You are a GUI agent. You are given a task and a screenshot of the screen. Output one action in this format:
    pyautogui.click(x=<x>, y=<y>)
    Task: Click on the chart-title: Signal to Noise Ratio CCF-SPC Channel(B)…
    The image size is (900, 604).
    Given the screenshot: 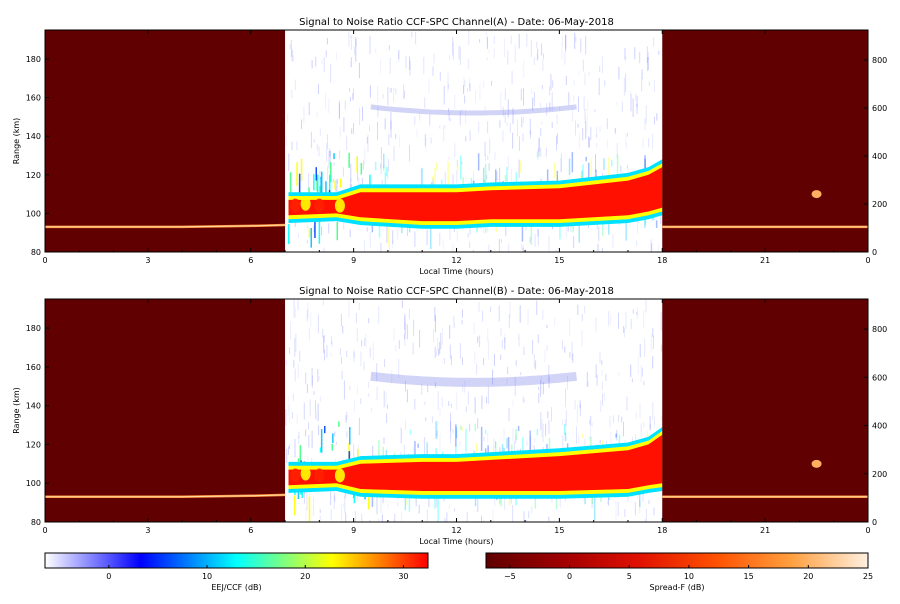 What is the action you would take?
    pyautogui.click(x=456, y=291)
    